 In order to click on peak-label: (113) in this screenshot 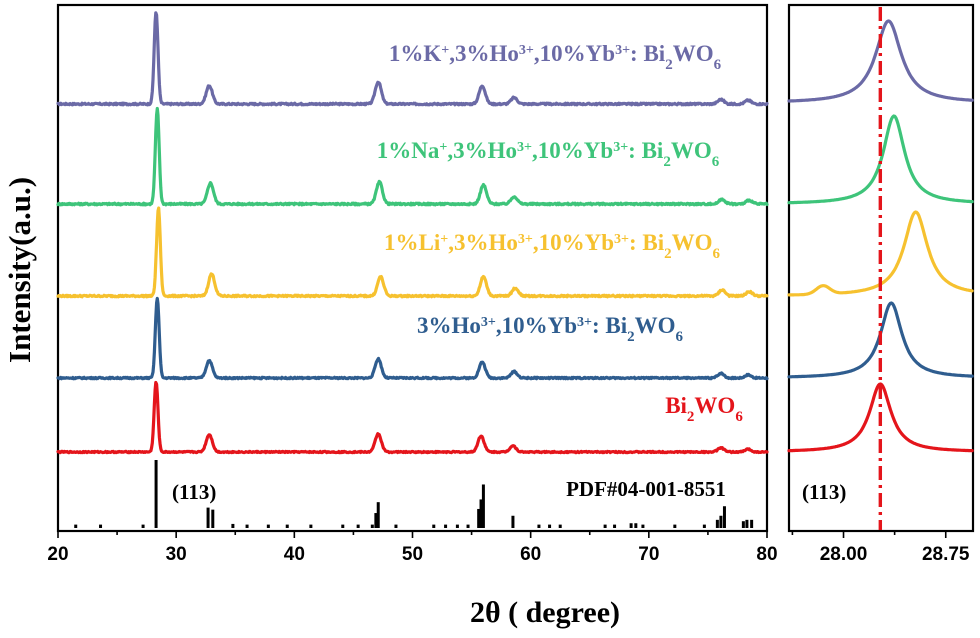, I will do `click(194, 492)`.